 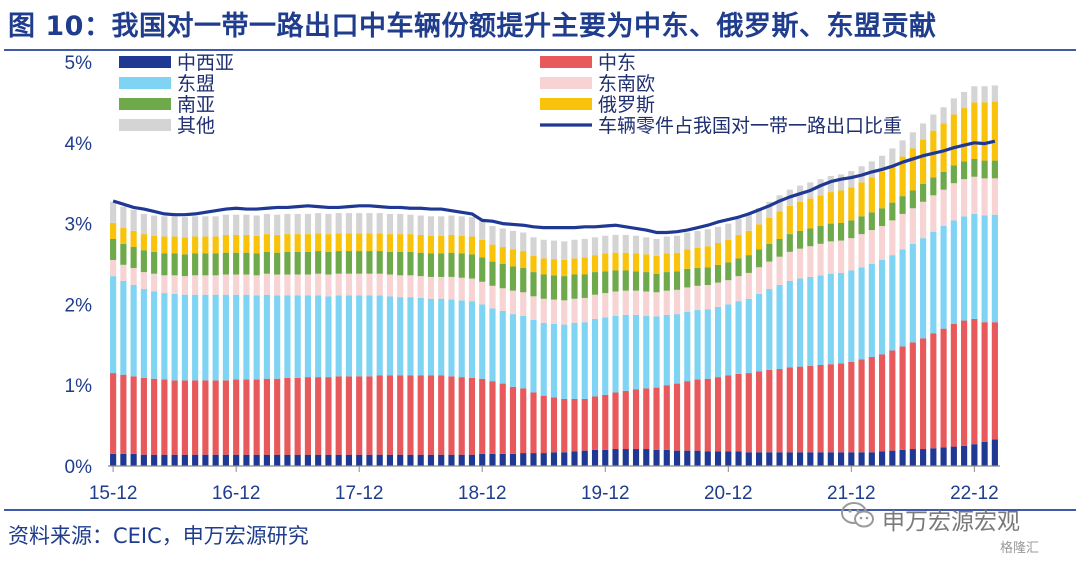 What do you see at coordinates (359, 493) in the screenshot?
I see `x-tick-label: 17-12` at bounding box center [359, 493].